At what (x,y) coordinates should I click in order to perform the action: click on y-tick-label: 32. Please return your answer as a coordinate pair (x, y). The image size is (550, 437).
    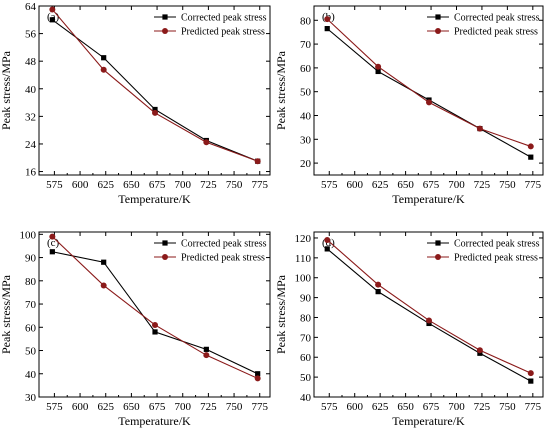
    Looking at the image, I should click on (30, 117).